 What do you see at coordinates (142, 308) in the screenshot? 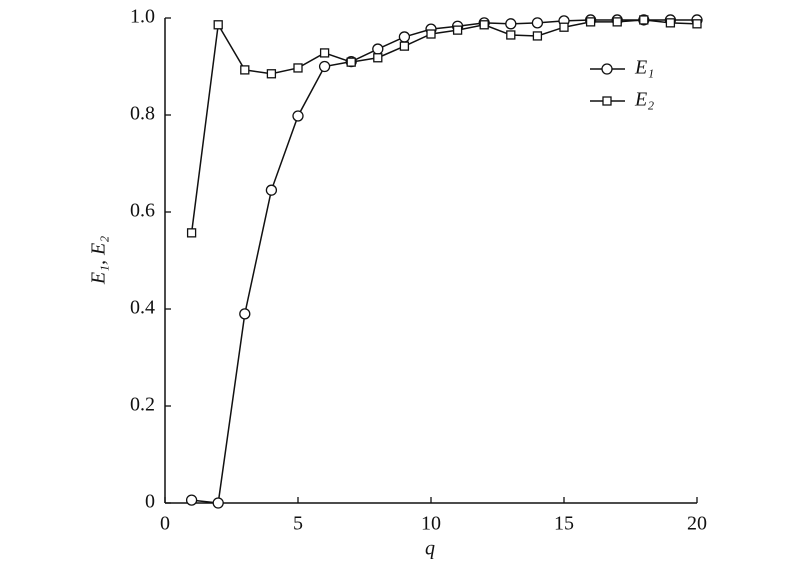
I see `y-tick-label: 0.4` at bounding box center [142, 308].